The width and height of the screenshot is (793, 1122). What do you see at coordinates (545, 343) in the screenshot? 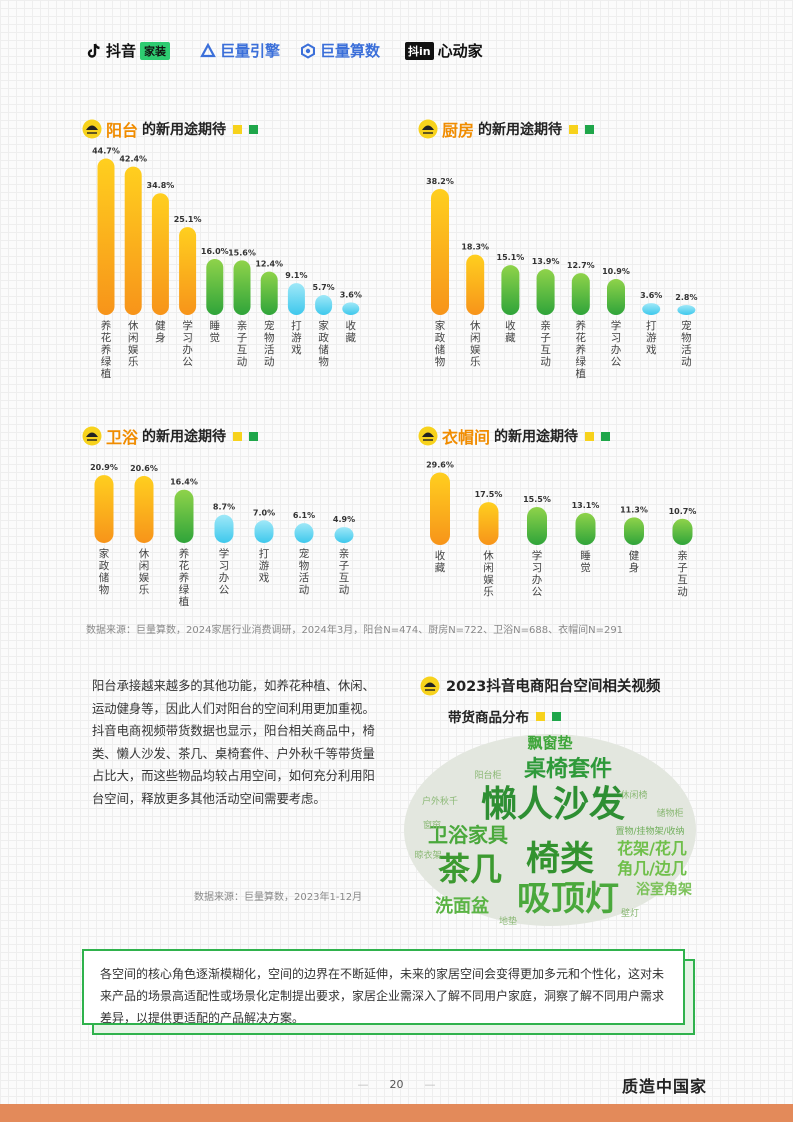
I see `kitchen-category-label-3: 亲子互动` at bounding box center [545, 343].